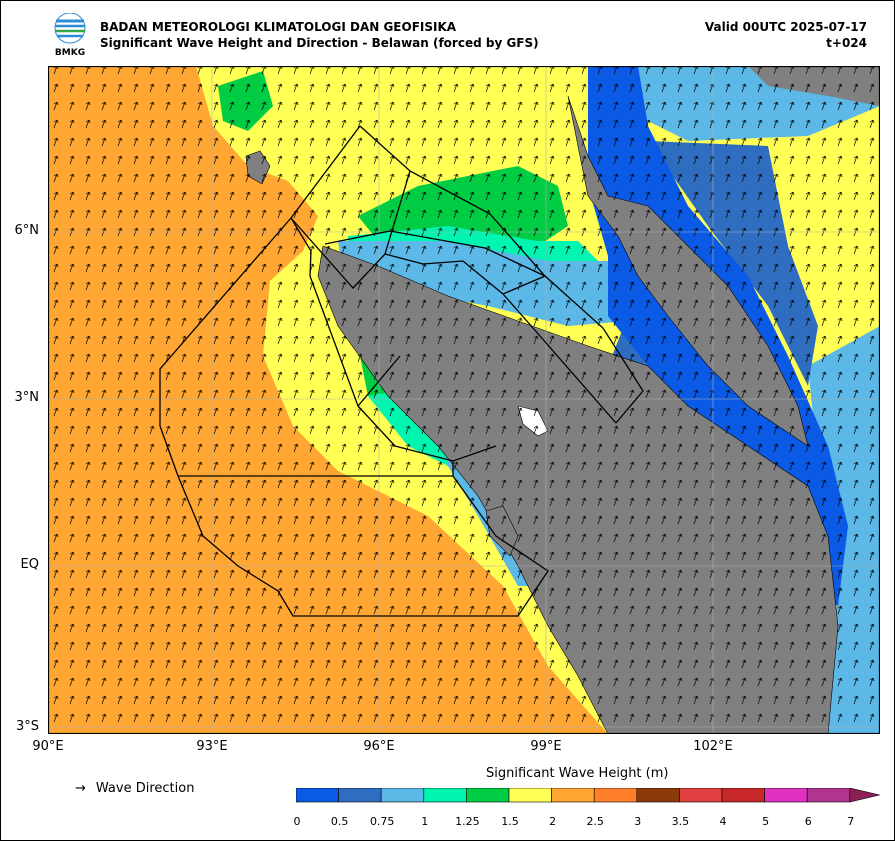 This screenshot has height=841, width=895. Describe the element at coordinates (48, 746) in the screenshot. I see `lon-label-90e: 90°E` at that location.